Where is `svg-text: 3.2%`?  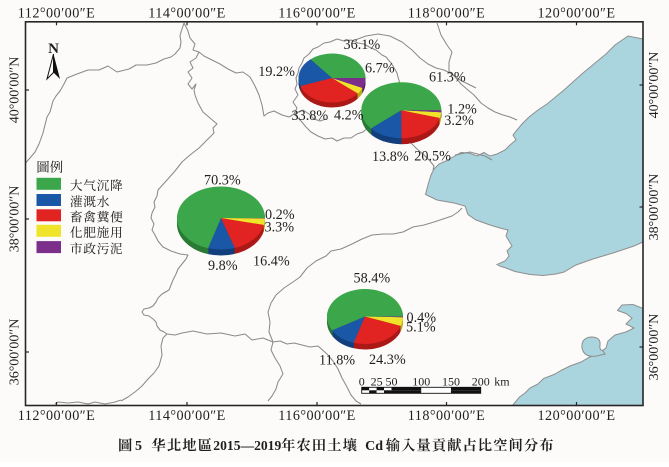 svg-text: 3.2% is located at coordinates (459, 121).